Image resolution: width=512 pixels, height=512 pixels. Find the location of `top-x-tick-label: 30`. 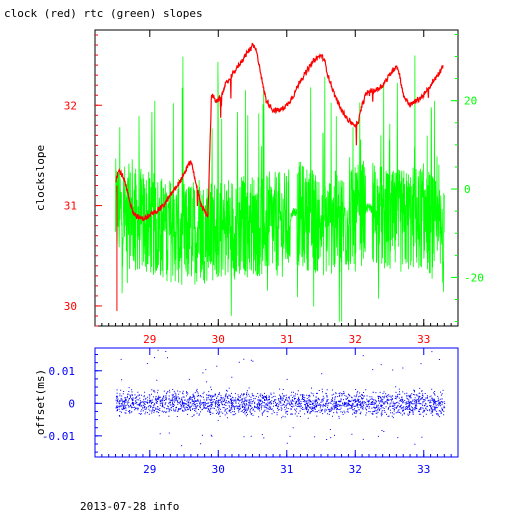

top-x-tick-label: 30 is located at coordinates (218, 339).